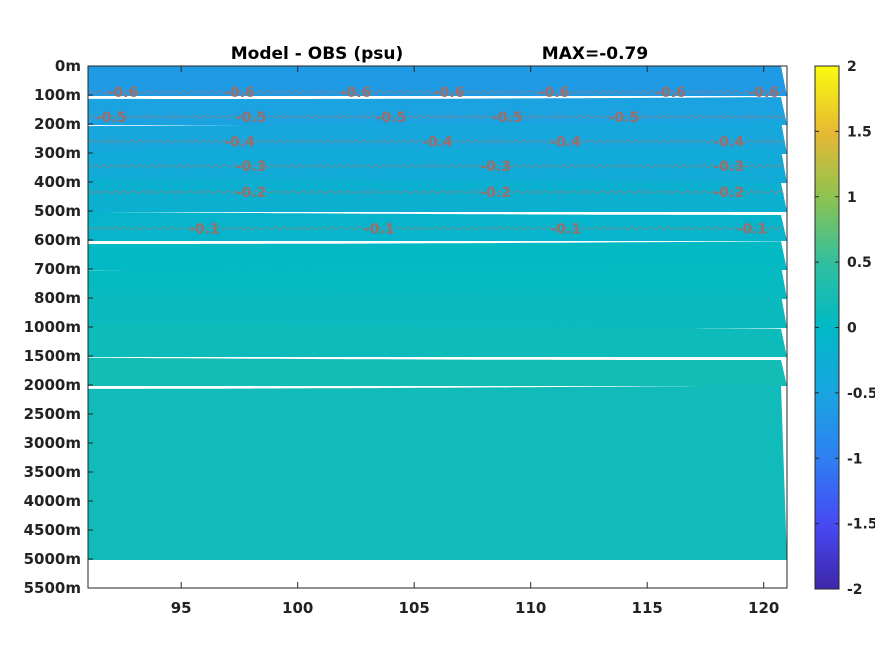 This screenshot has height=656, width=875. I want to click on y-tick-label: 200m, so click(57, 124).